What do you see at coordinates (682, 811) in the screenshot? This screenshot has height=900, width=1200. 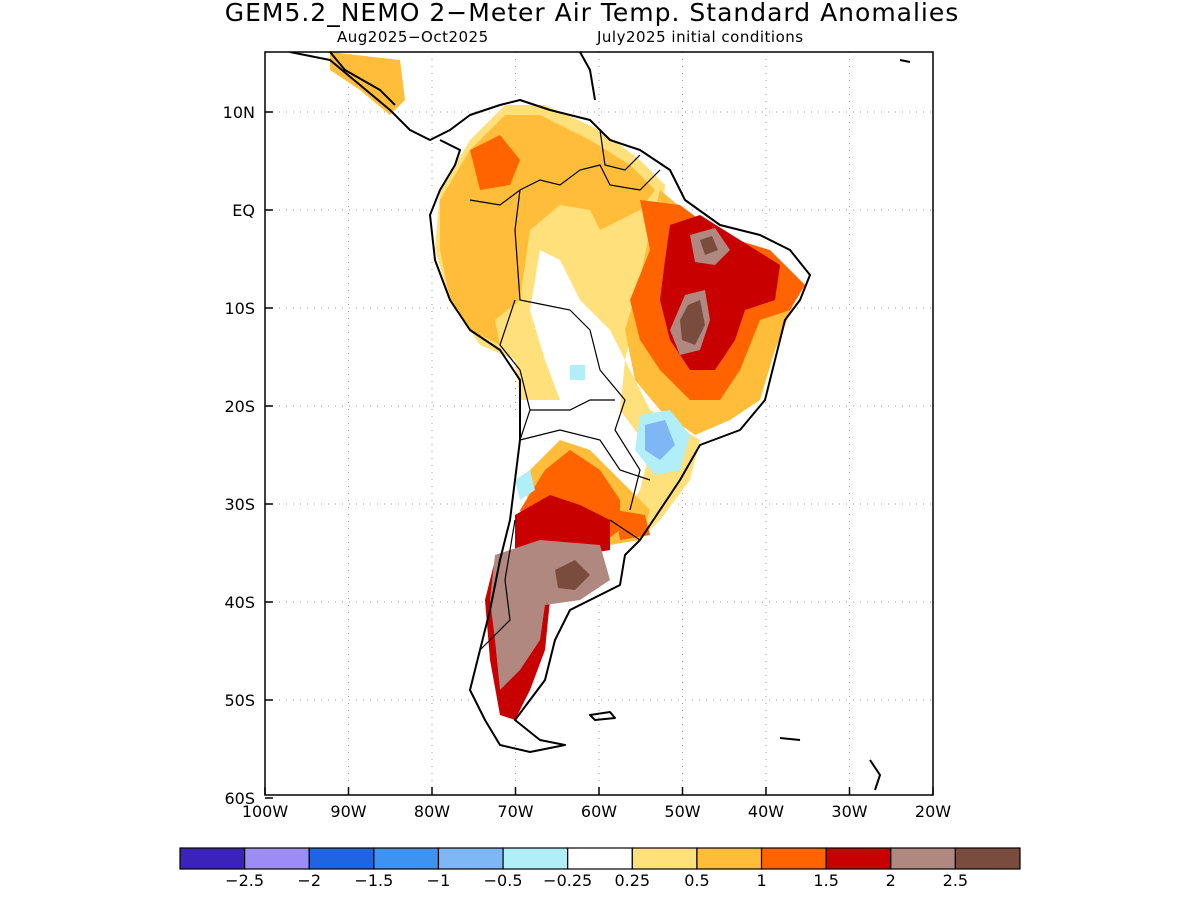 I see `x-tick-label: 50W` at bounding box center [682, 811].